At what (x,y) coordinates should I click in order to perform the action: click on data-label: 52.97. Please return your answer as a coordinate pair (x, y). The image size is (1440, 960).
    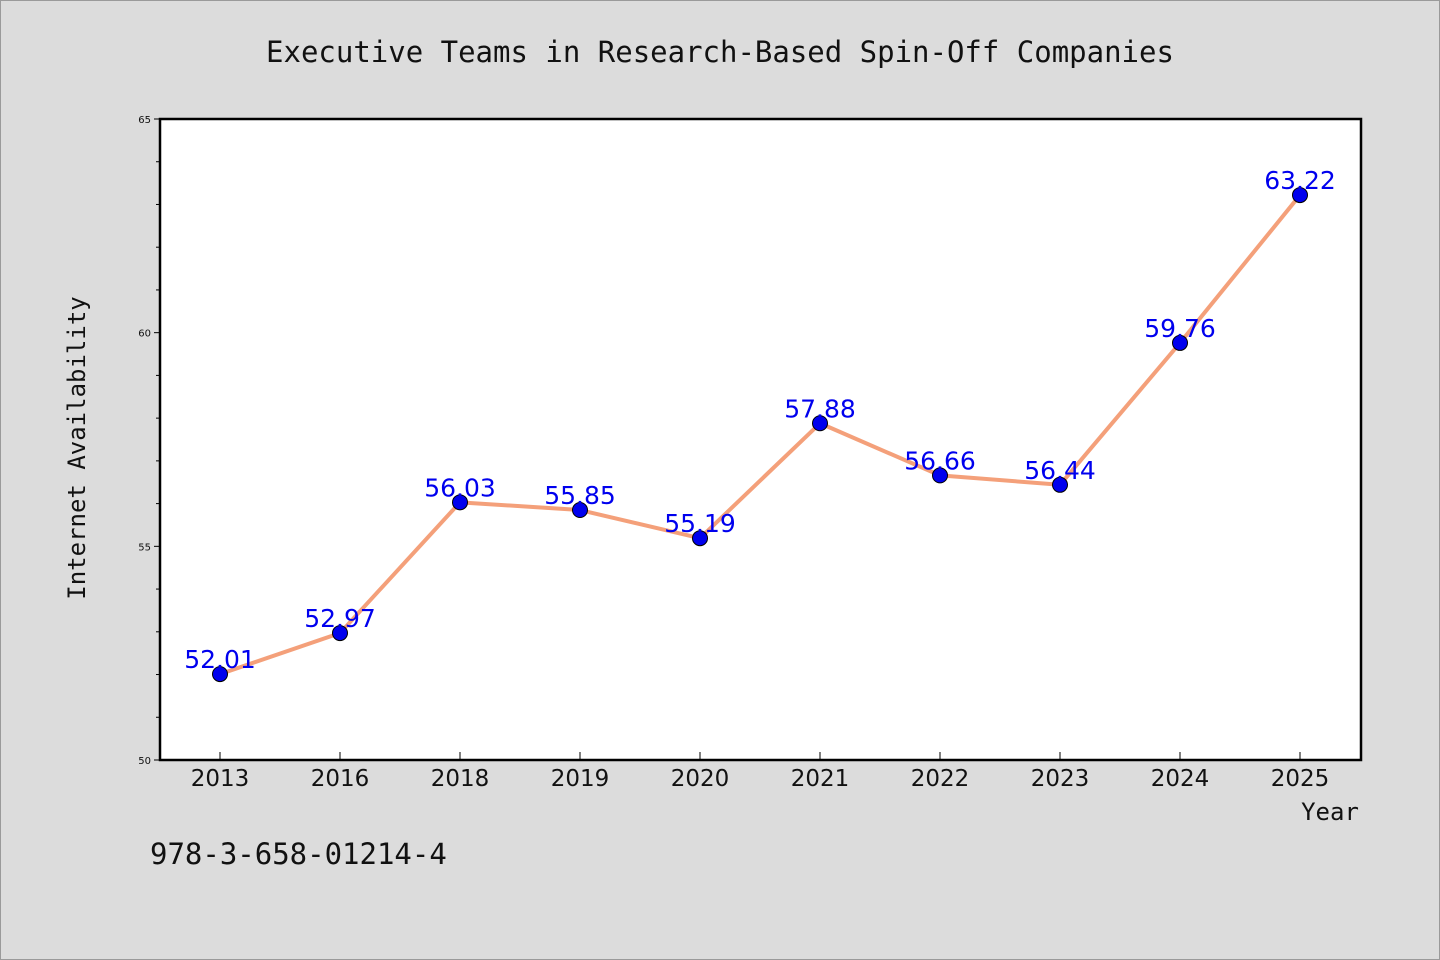
    Looking at the image, I should click on (340, 618).